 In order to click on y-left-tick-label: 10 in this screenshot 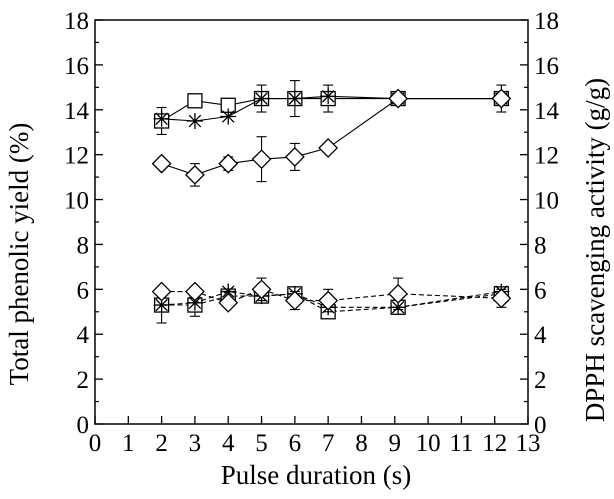, I will do `click(76, 201)`.